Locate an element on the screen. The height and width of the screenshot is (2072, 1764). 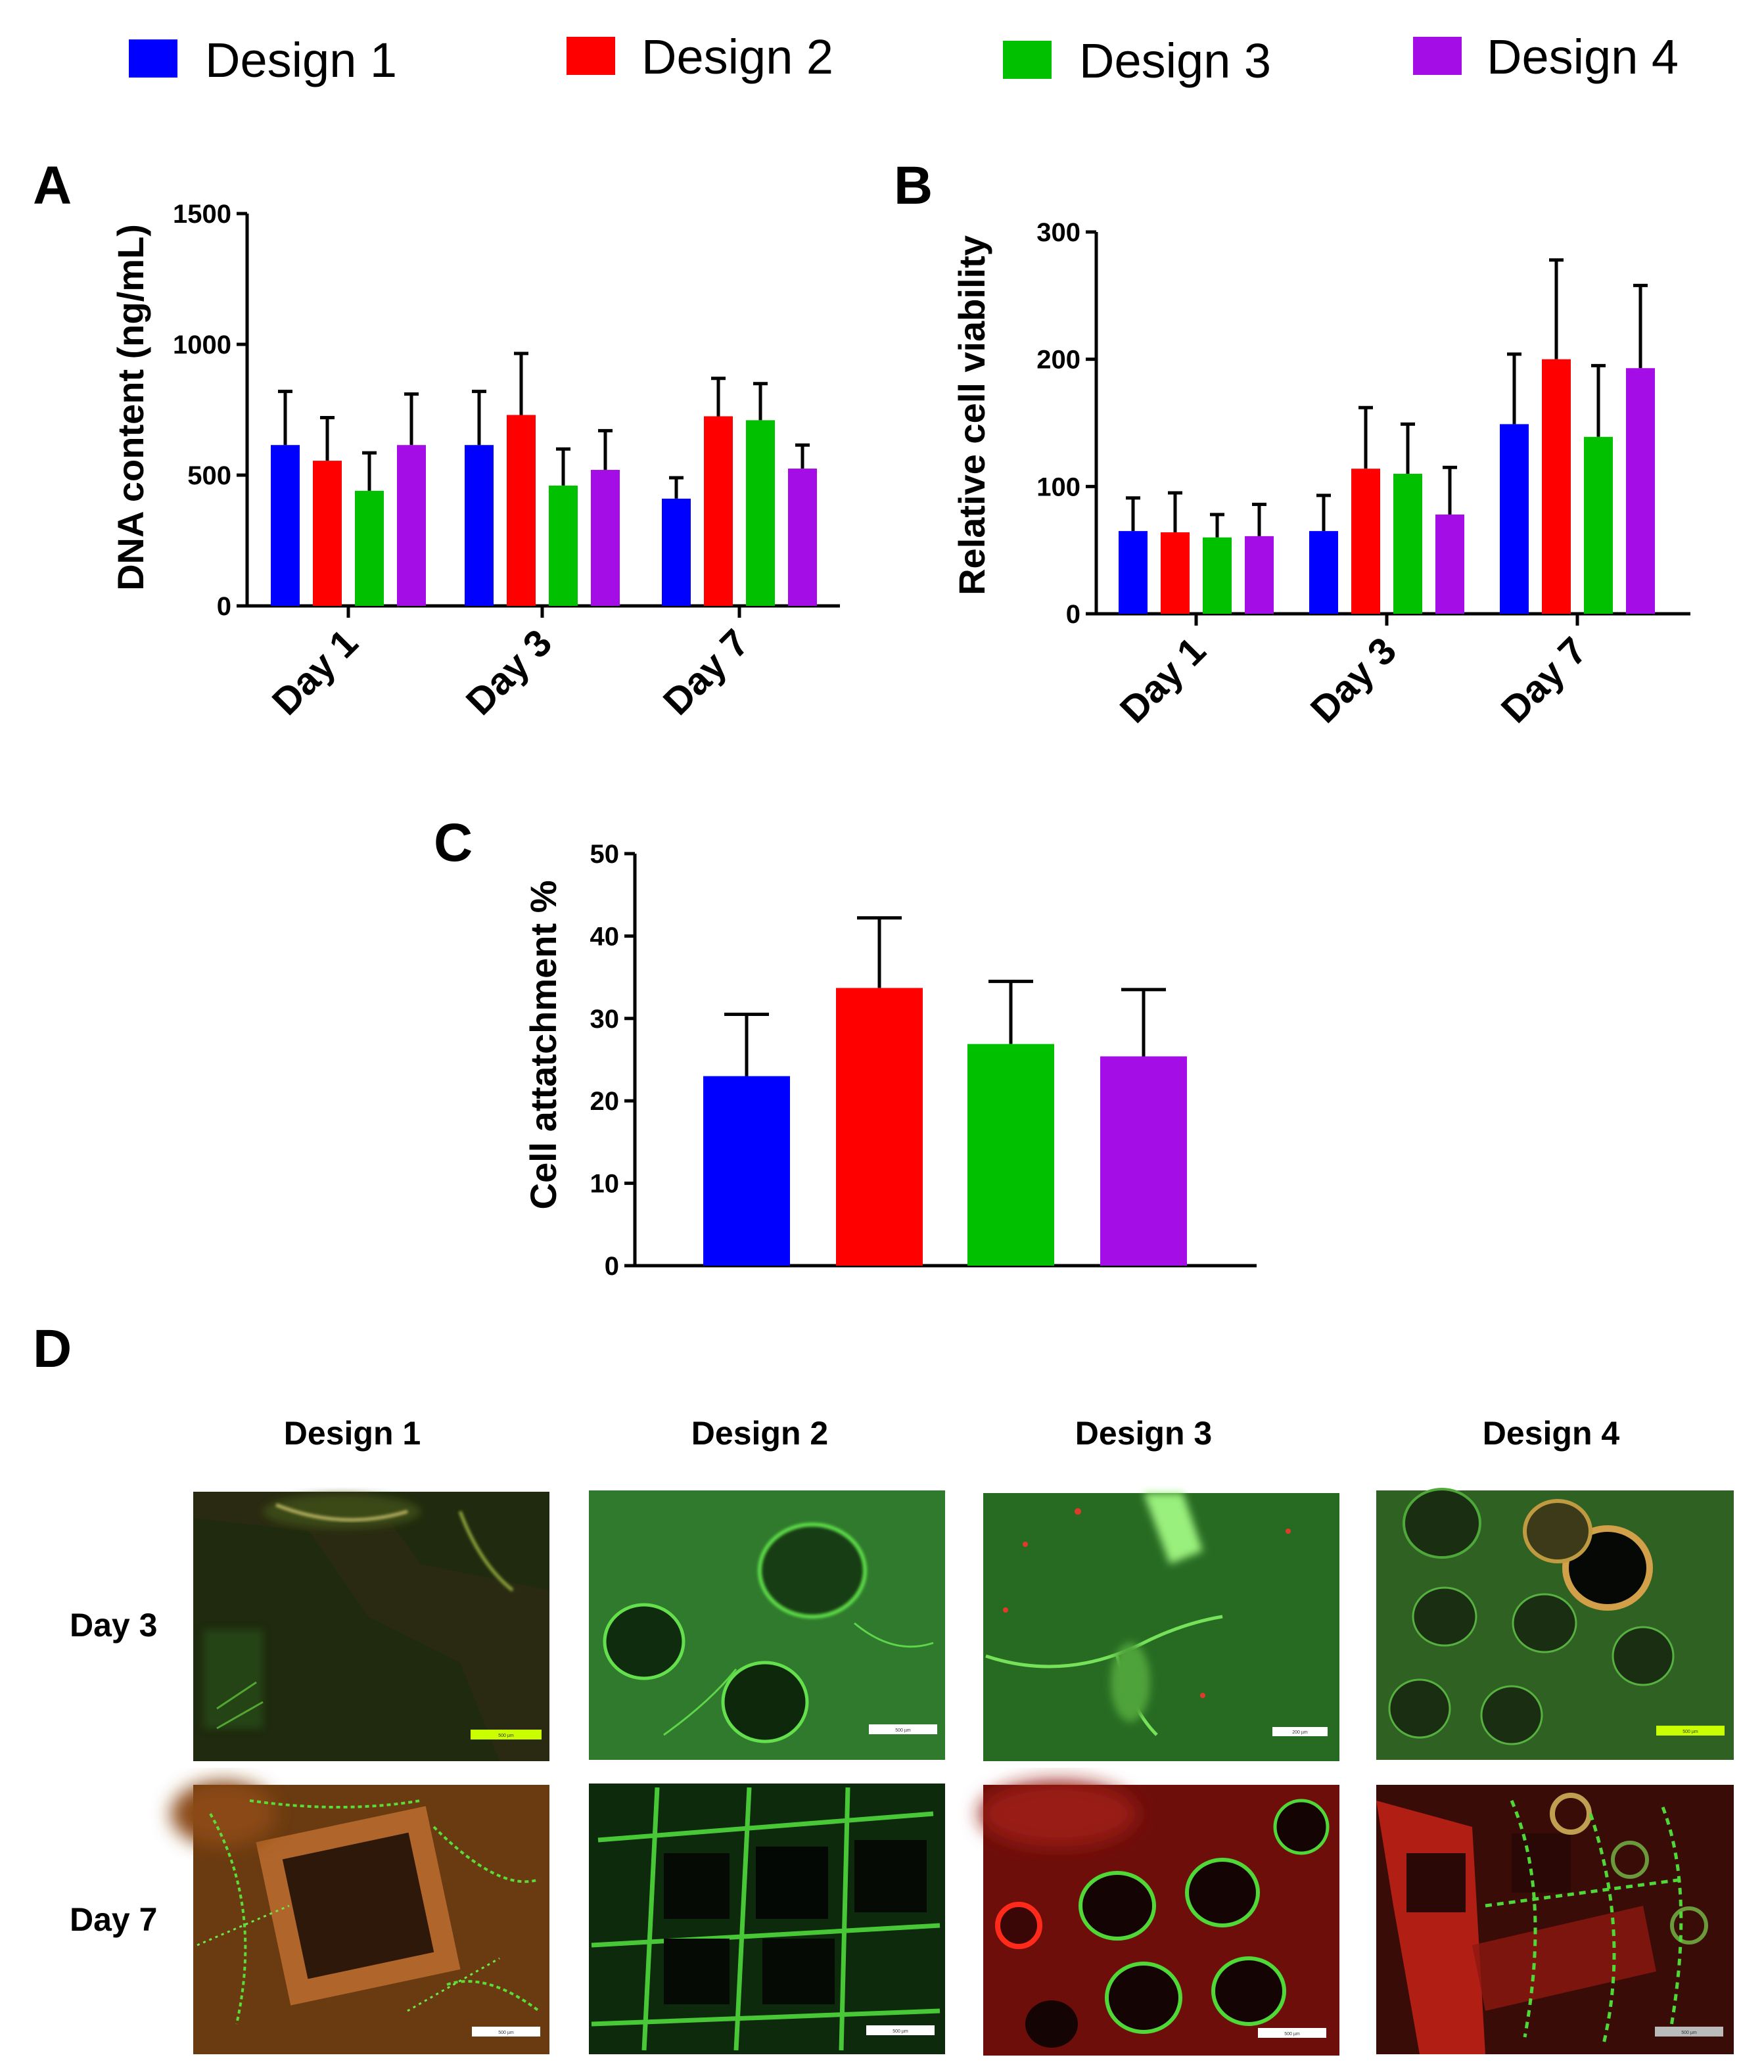
chart-a-ytick-label-500: 500 is located at coordinates (209, 475).